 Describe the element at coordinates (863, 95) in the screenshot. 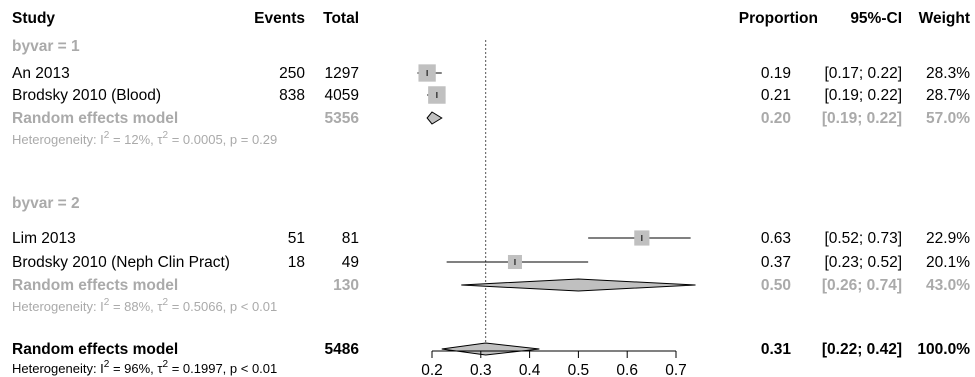

I see `study-ci: [0.19; 0.22]` at that location.